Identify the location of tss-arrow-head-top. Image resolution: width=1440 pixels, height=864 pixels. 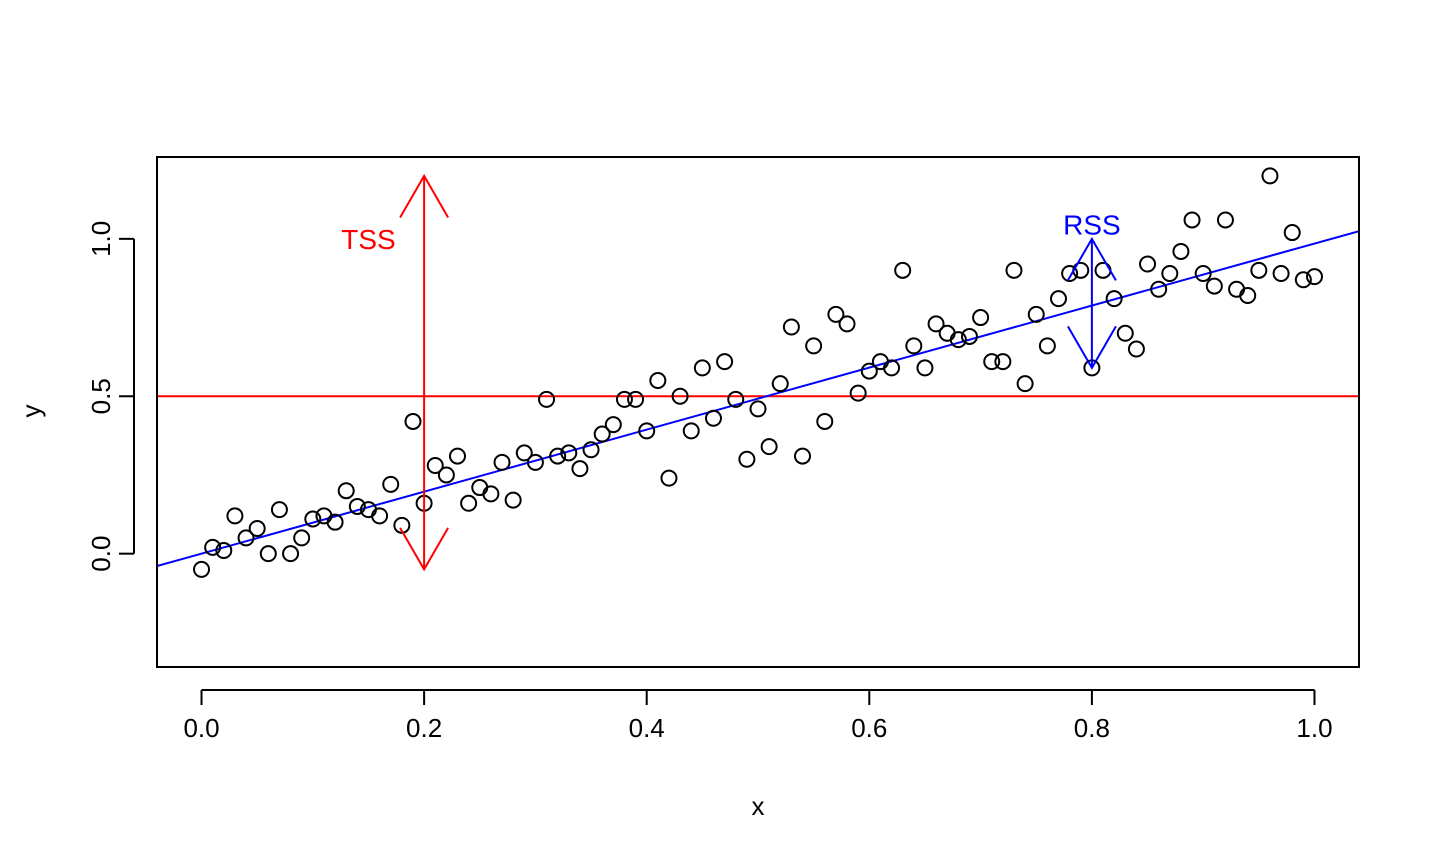
(424, 195).